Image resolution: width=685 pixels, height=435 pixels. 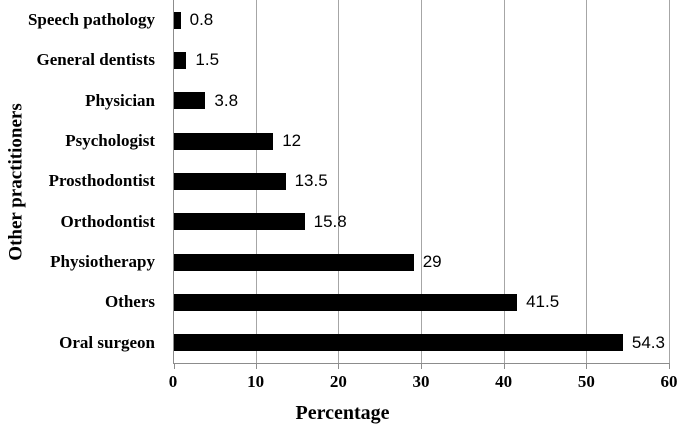 What do you see at coordinates (342, 413) in the screenshot?
I see `x-axis-title: Percentage` at bounding box center [342, 413].